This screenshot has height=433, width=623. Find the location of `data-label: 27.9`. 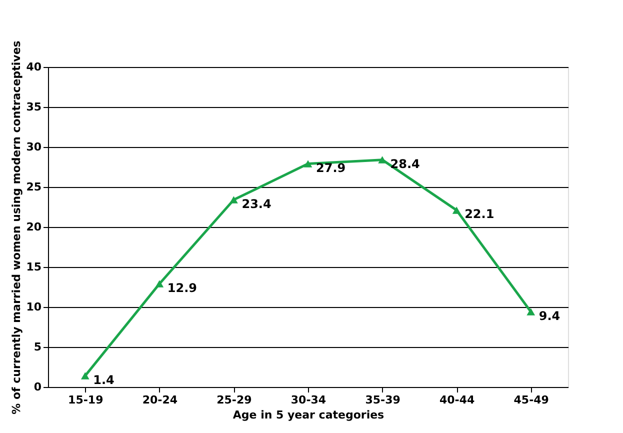

data-label: 27.9 is located at coordinates (331, 167).